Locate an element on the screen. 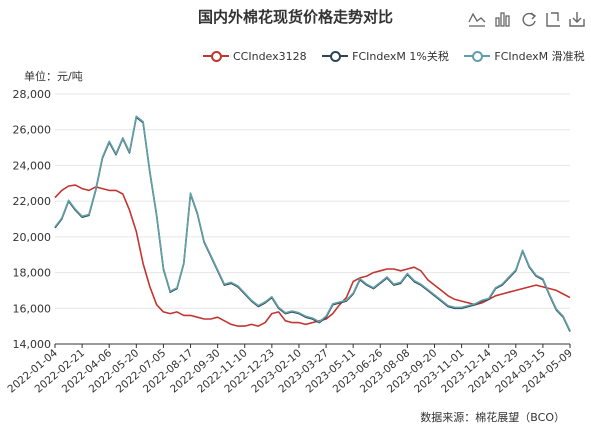 The width and height of the screenshot is (591, 431). data-view-icon is located at coordinates (553, 19).